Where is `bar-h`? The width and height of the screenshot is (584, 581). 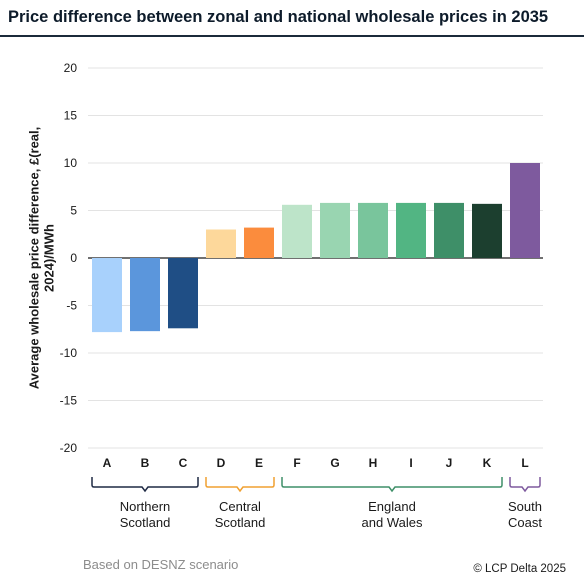 bar-h is located at coordinates (373, 230).